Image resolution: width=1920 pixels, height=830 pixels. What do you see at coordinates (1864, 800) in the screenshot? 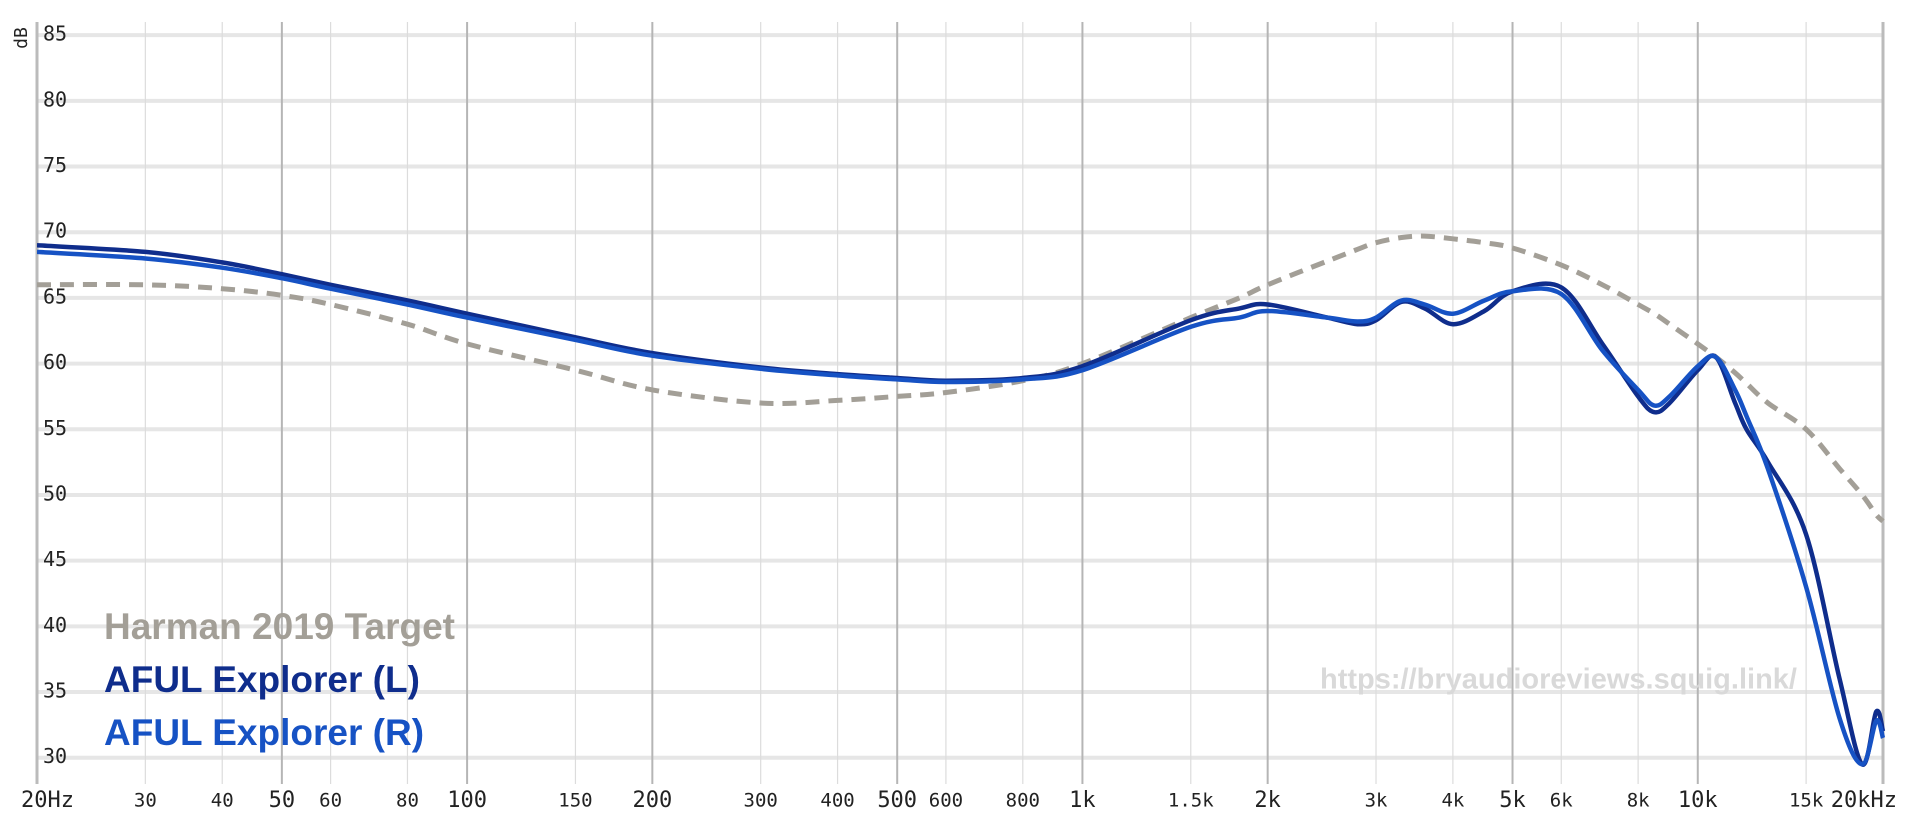
I see `x-tick-label: 20kHz` at bounding box center [1864, 800].